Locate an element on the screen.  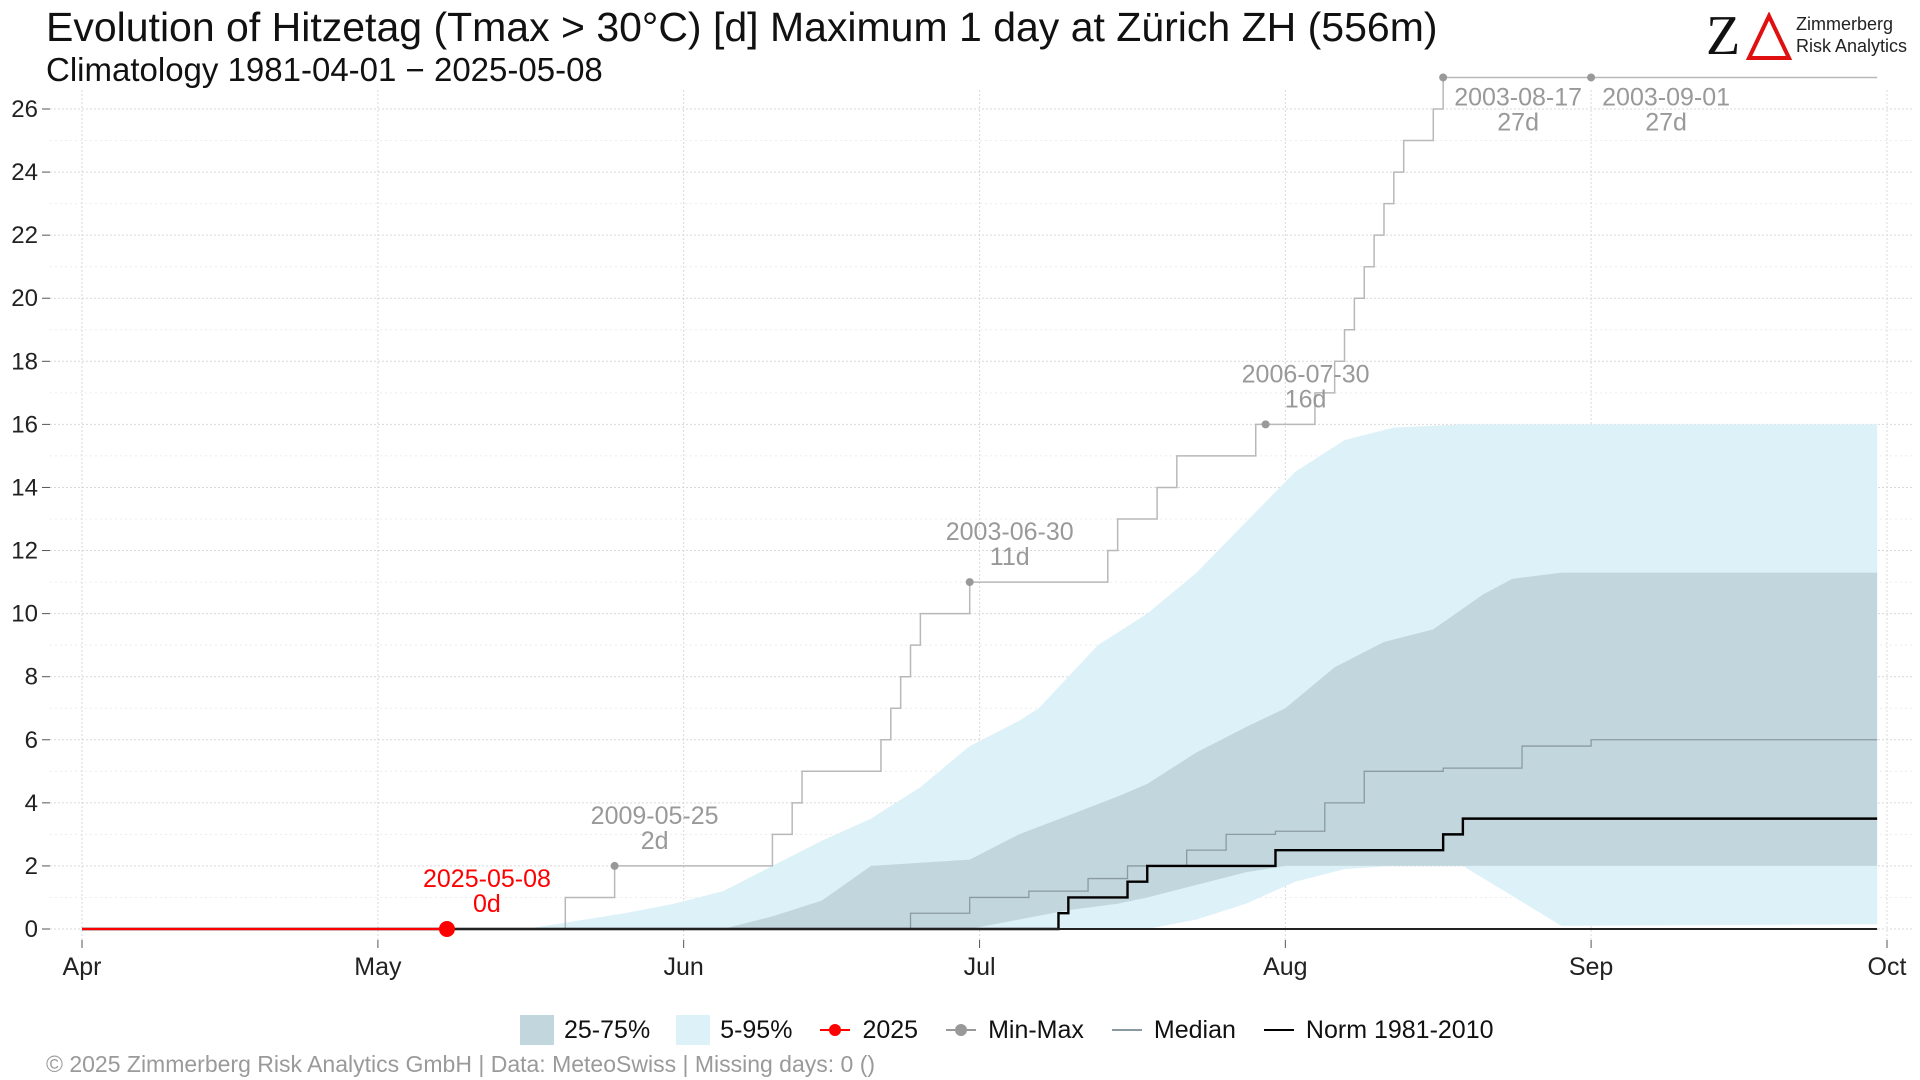
y-tick-label: 0 is located at coordinates (31, 929).